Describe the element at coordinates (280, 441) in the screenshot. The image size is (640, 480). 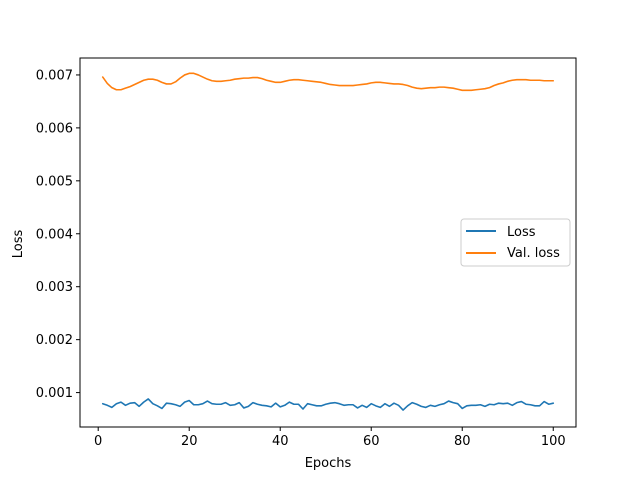
I see `x-tick-label: 40` at that location.